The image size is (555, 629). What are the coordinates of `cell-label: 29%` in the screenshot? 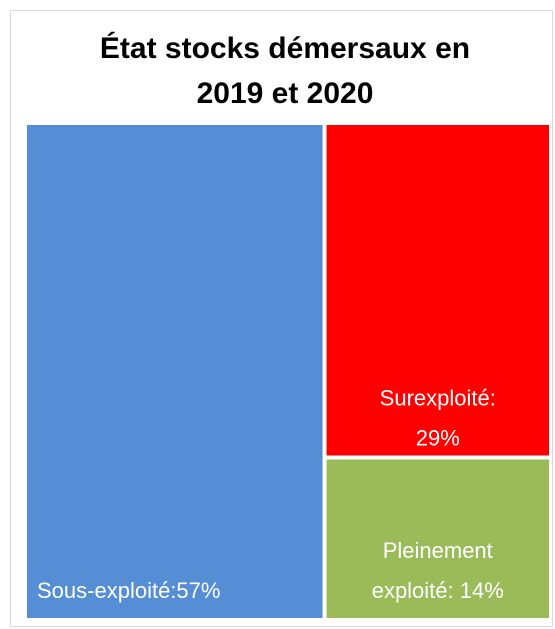 It's located at (438, 437).